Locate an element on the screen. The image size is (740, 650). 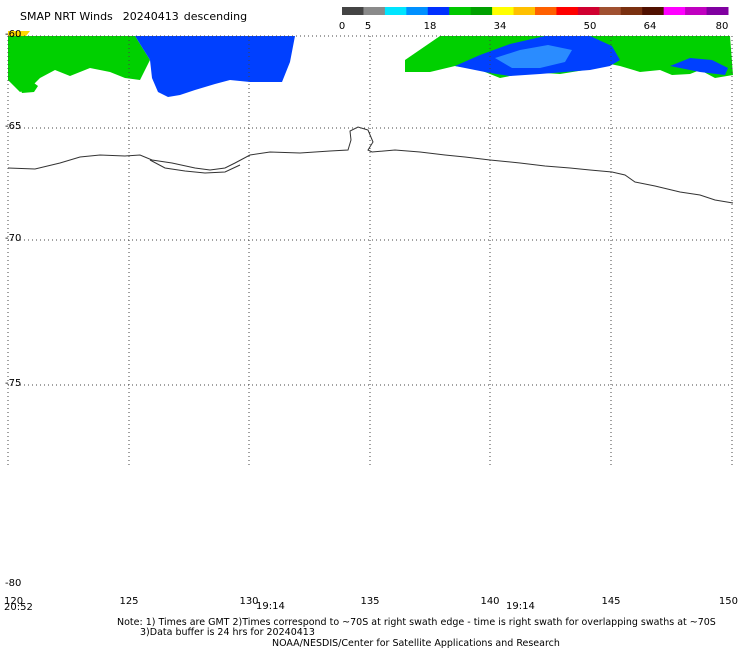
longitude-label: 135 is located at coordinates (369, 601).